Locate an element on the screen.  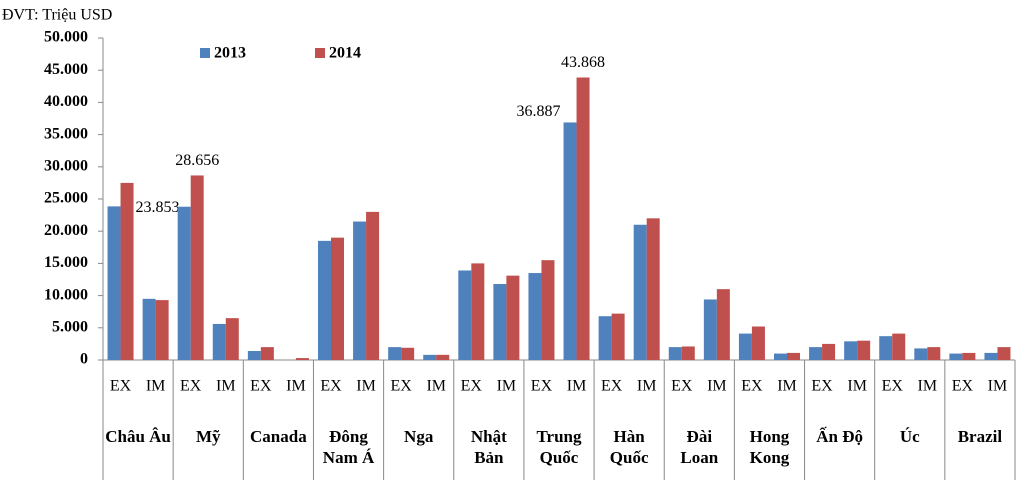
legend-swatch is located at coordinates (205, 53).